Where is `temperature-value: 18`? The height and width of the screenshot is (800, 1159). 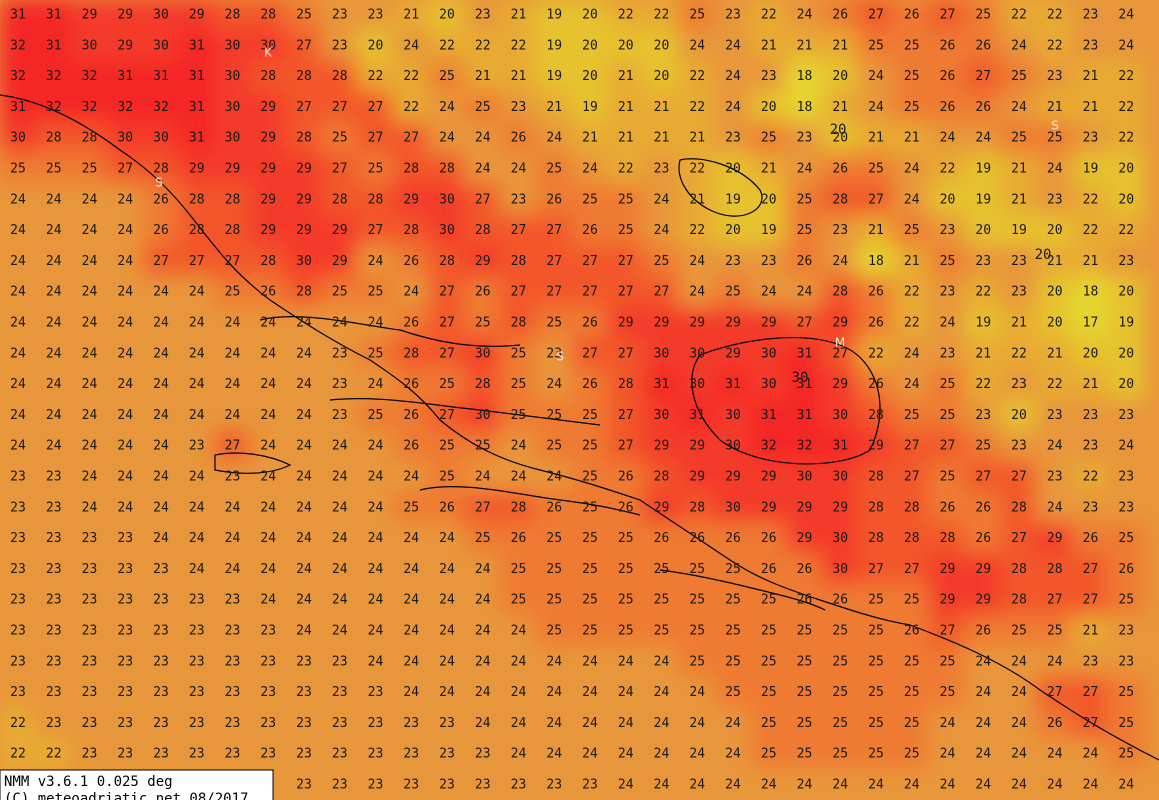 temperature-value: 18 is located at coordinates (805, 76).